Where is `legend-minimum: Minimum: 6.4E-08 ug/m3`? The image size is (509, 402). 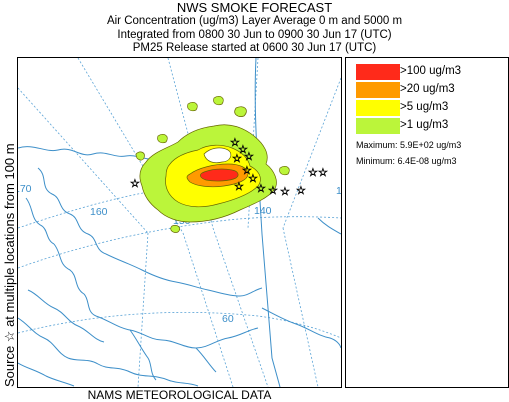
legend-minimum: Minimum: 6.4E-08 ug/m3 is located at coordinates (406, 161).